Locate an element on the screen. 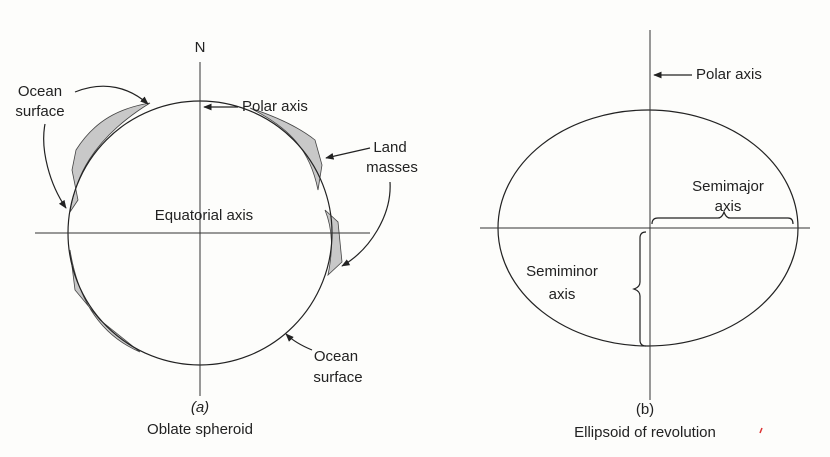 The image size is (830, 457). north-label: N is located at coordinates (200, 47).